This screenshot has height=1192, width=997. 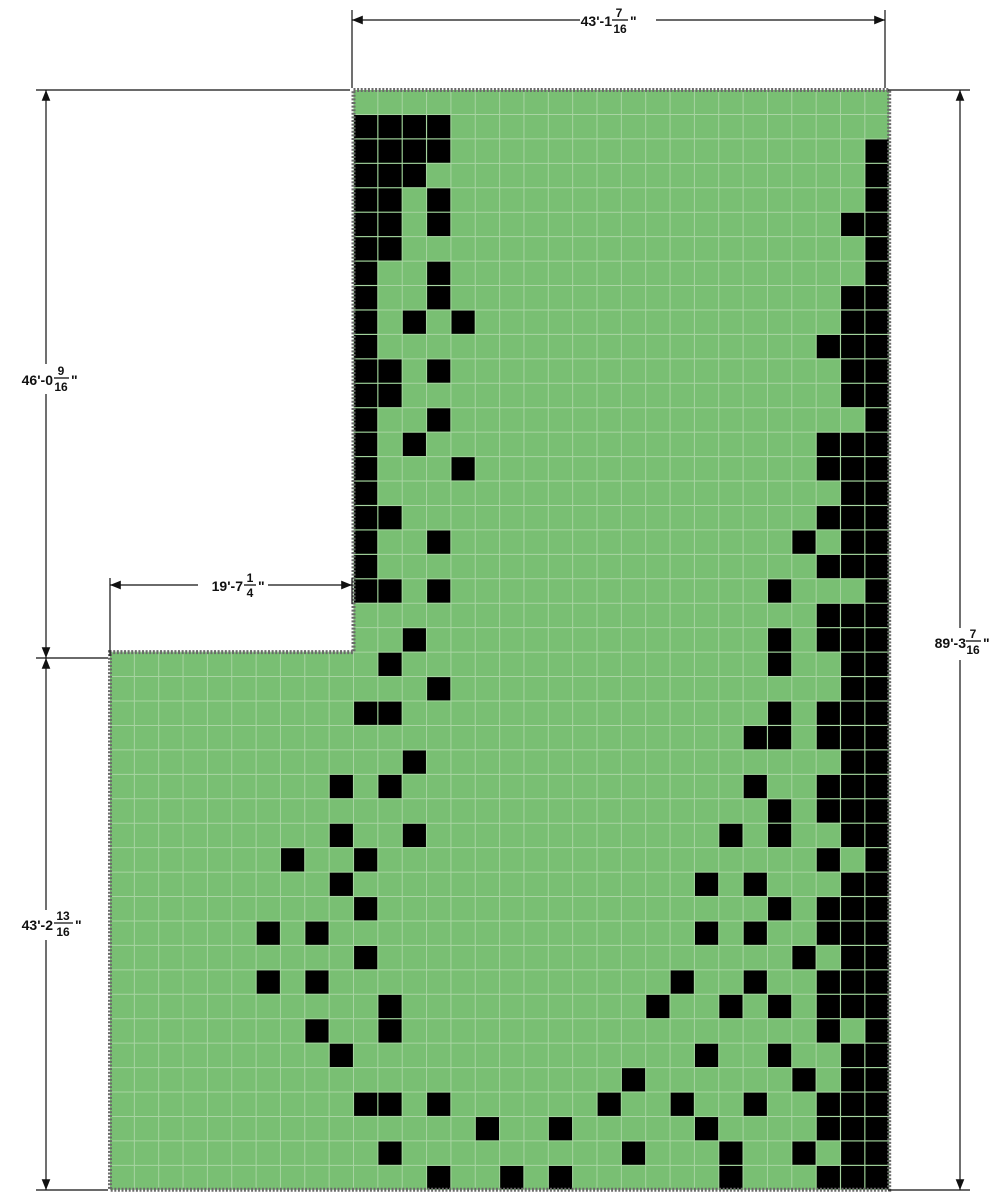 I want to click on dimension-left-upper-denominator: 16, so click(x=61, y=387).